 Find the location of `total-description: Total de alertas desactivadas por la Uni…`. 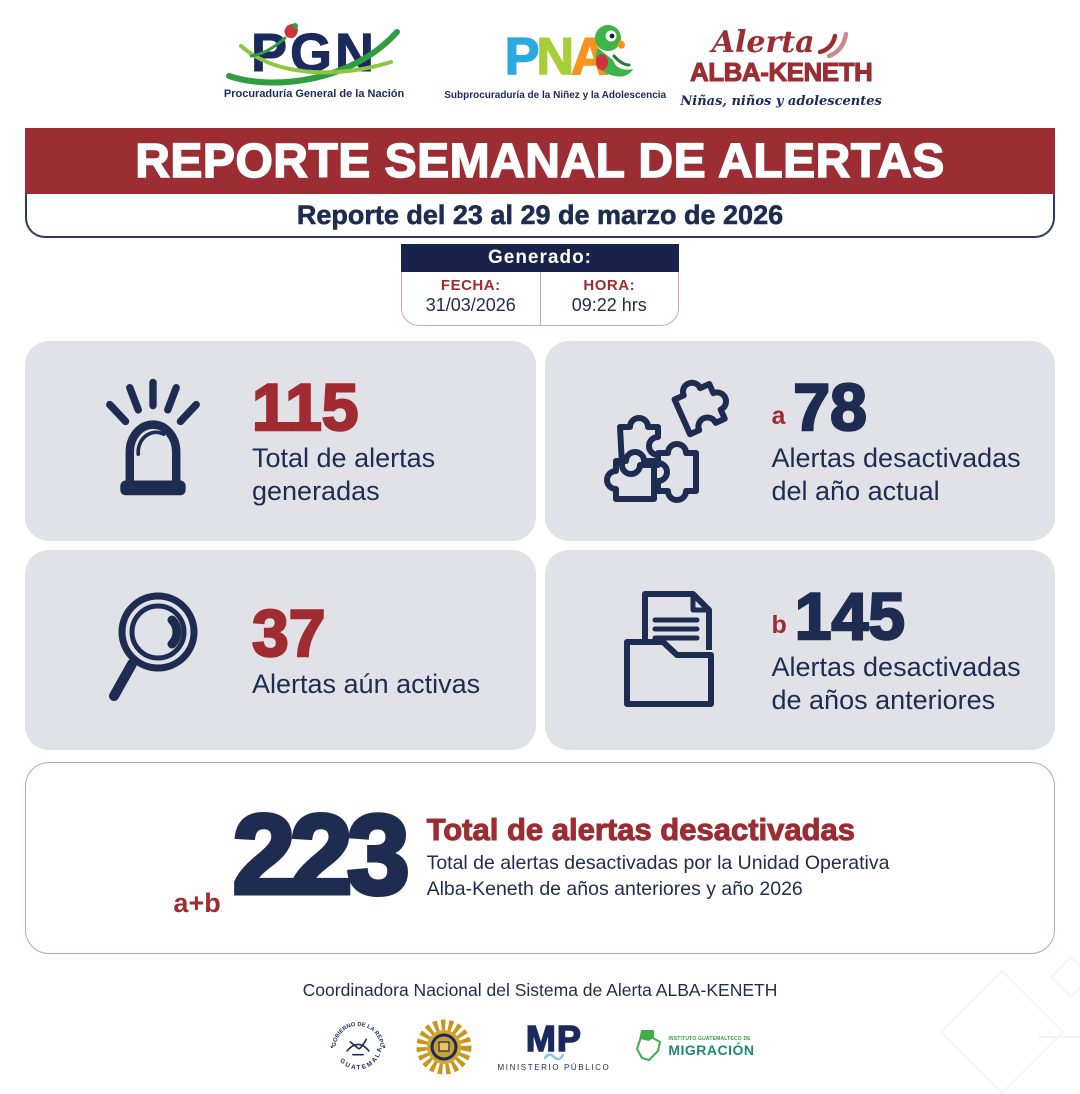

total-description: Total de alertas desactivadas por la Uni… is located at coordinates (658, 876).